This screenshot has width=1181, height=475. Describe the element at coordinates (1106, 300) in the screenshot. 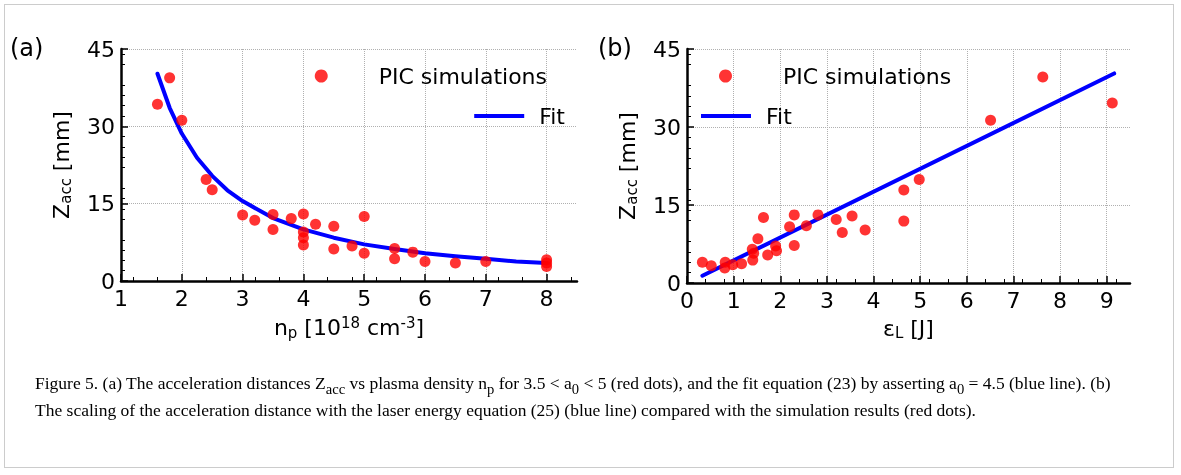

I see `x-tick-label: 9` at that location.